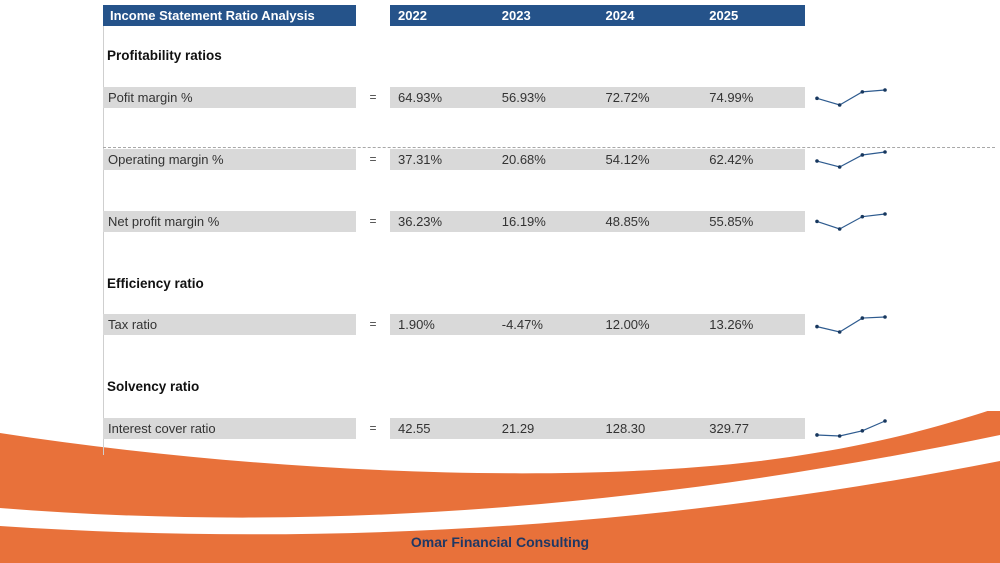 Image resolution: width=1000 pixels, height=563 pixels. What do you see at coordinates (523, 221) in the screenshot?
I see `value-2023: 16.19%` at bounding box center [523, 221].